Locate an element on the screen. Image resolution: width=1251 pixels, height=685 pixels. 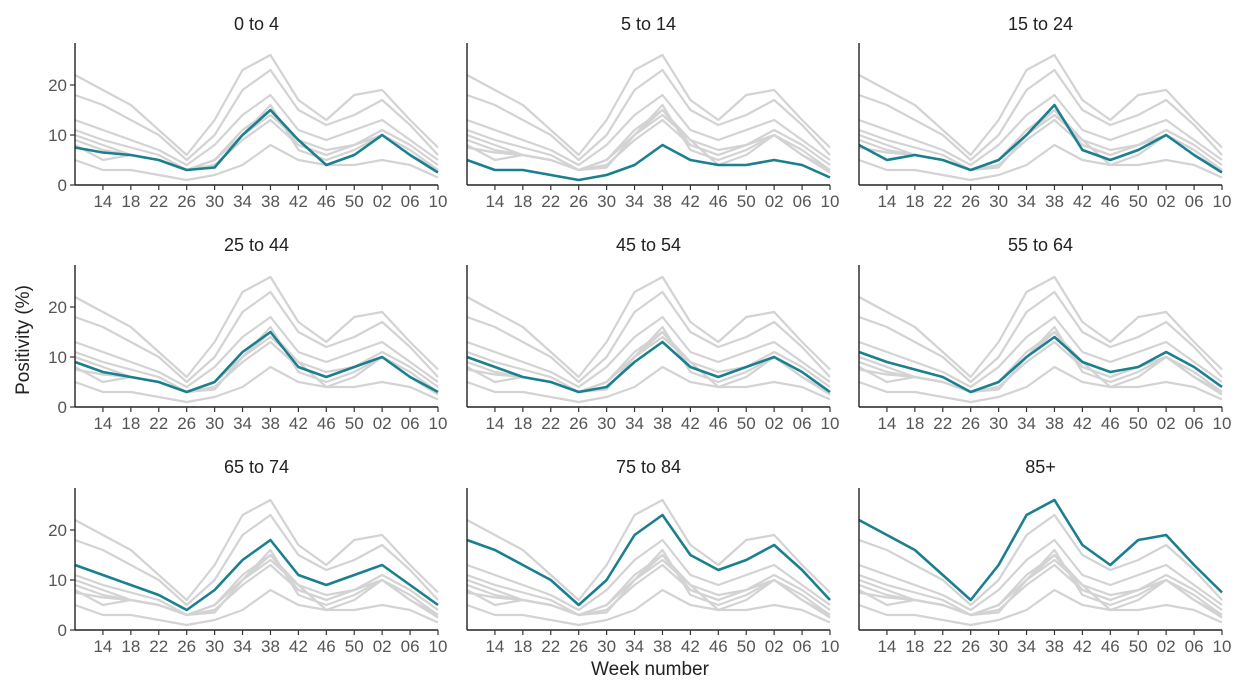
panel-4: 45 to 54 14 18 22 26 30 34 38 42 46 50 02 06 10 is located at coordinates (652, 334).